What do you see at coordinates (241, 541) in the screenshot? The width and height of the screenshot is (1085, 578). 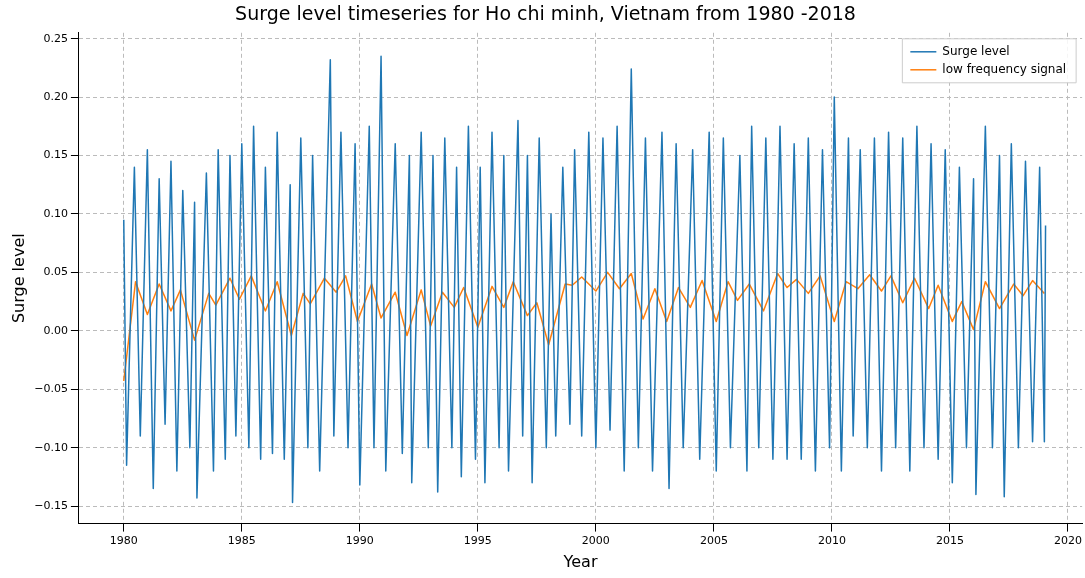 I see `x-tick-label: 1985` at bounding box center [241, 541].